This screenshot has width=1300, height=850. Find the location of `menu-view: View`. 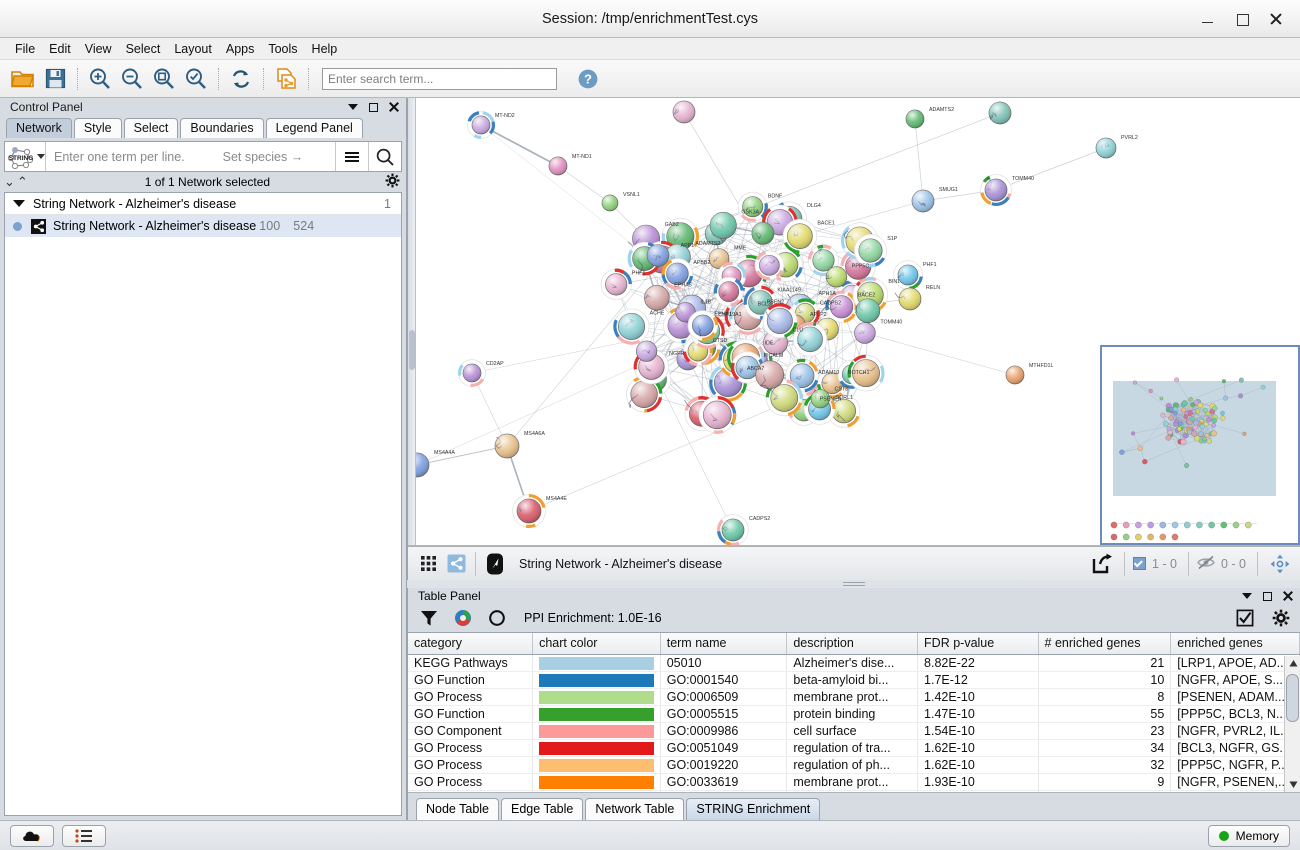

menu-view: View is located at coordinates (98, 48).